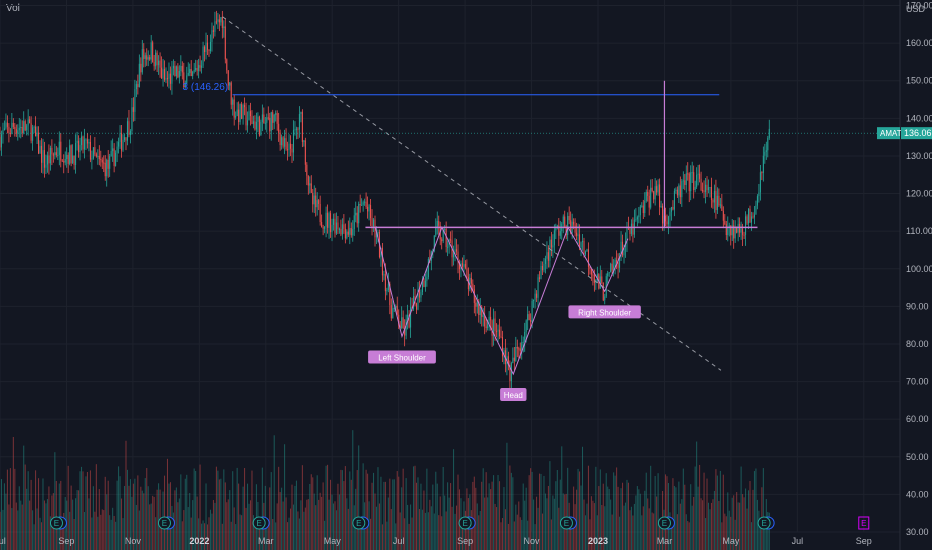  What do you see at coordinates (402, 357) in the screenshot?
I see `pattern-label: Left Shoulder` at bounding box center [402, 357].